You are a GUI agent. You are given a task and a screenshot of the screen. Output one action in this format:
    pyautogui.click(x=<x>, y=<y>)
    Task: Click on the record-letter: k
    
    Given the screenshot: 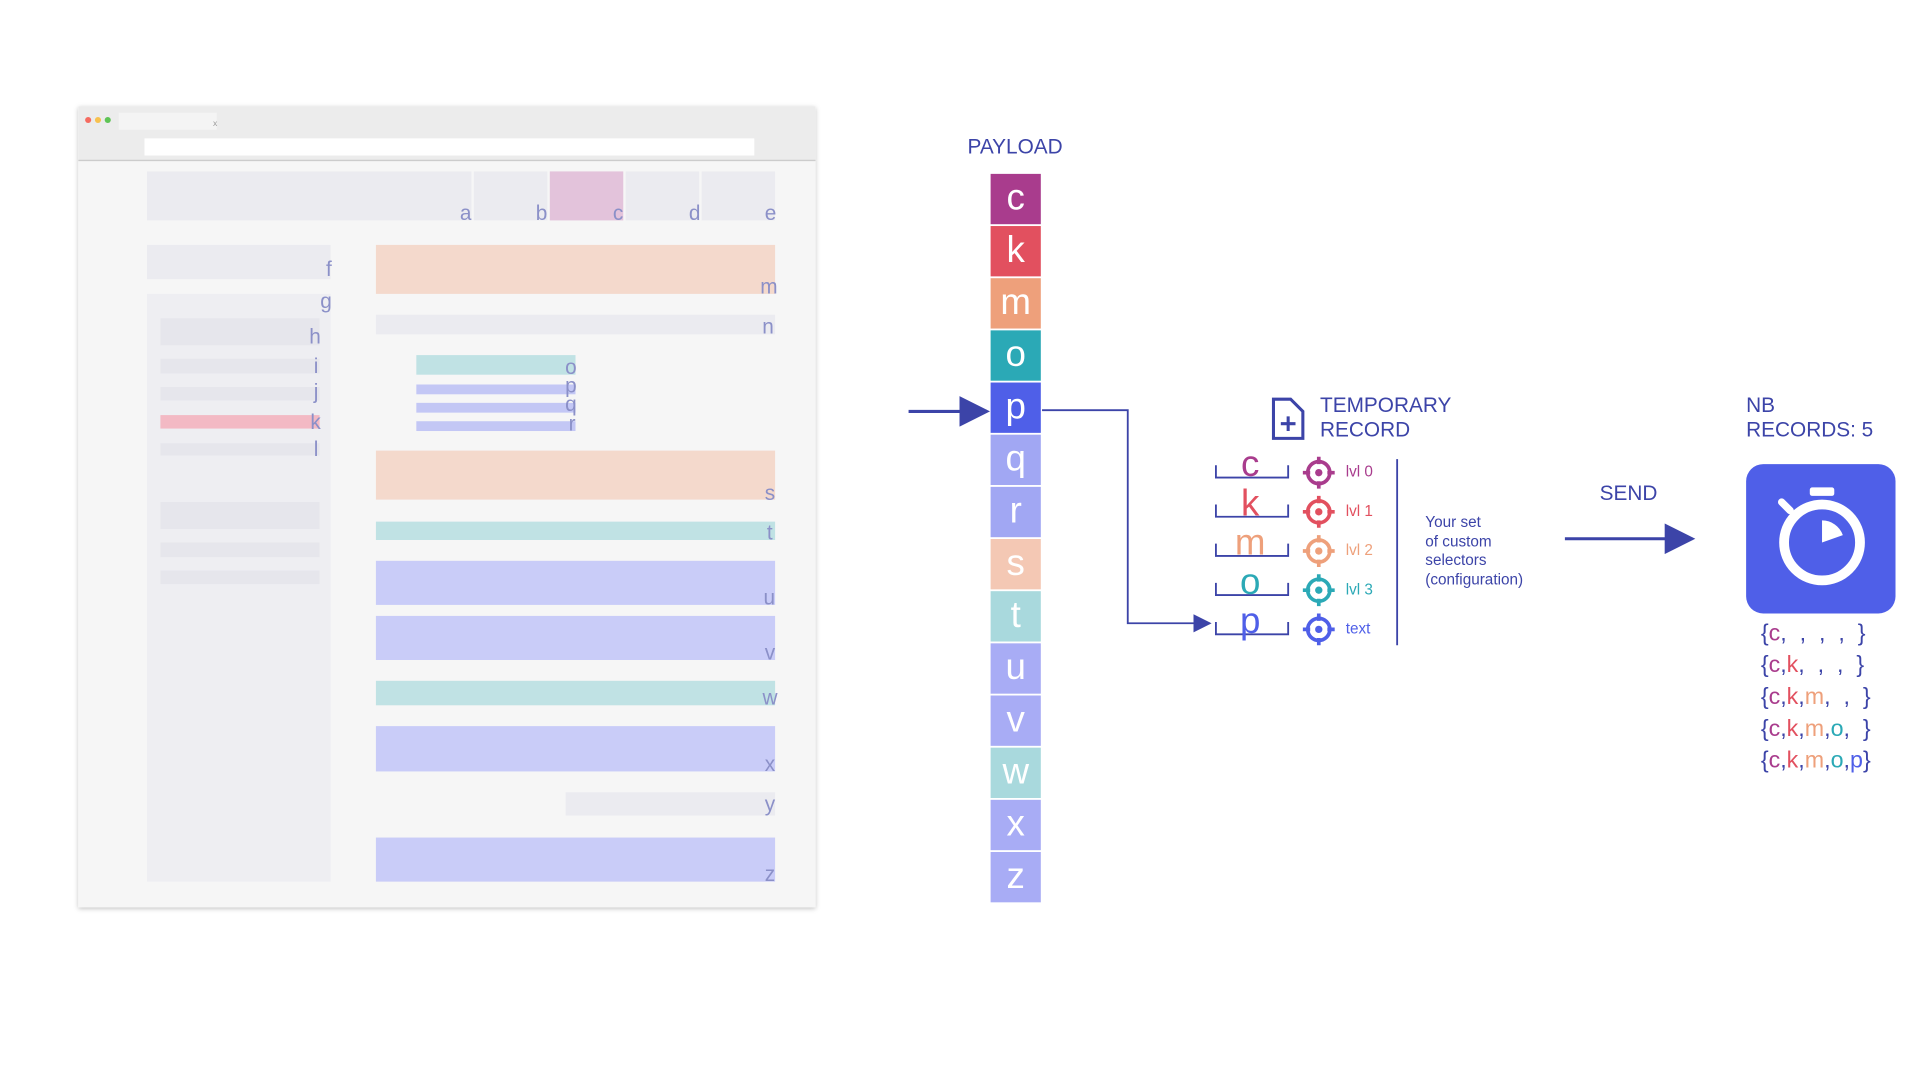 What is the action you would take?
    pyautogui.click(x=1250, y=502)
    